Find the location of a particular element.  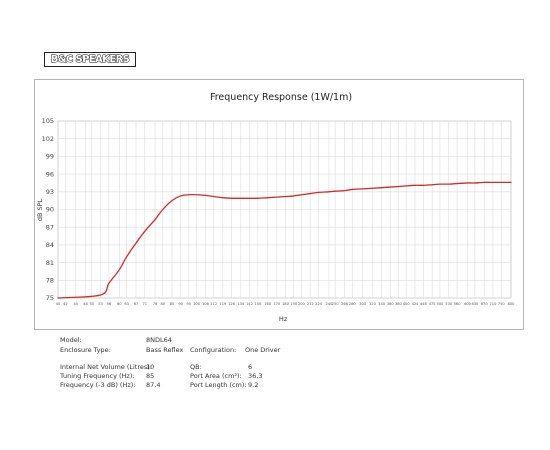

x-tick-label: 300 is located at coordinates (363, 304).